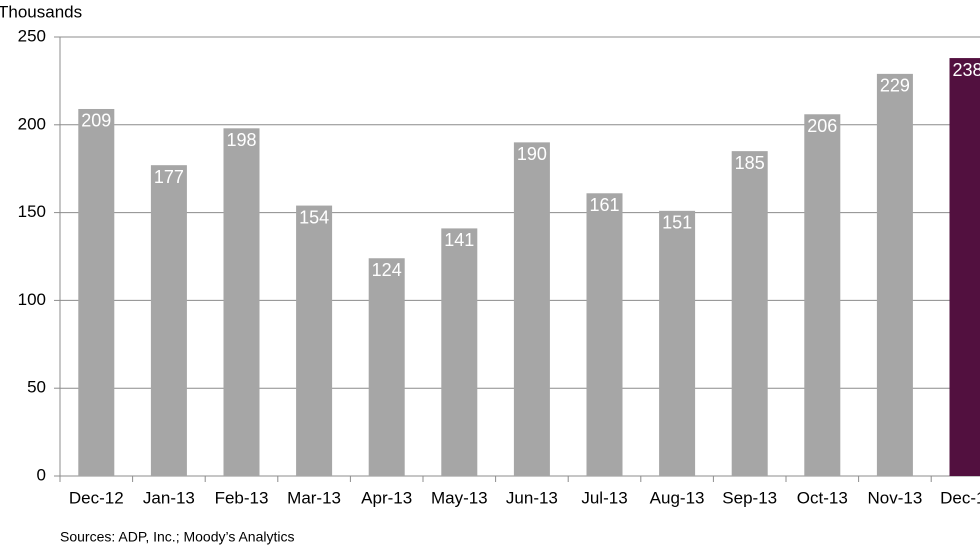 The height and width of the screenshot is (552, 980). Describe the element at coordinates (822, 126) in the screenshot. I see `value-label: 206` at that location.